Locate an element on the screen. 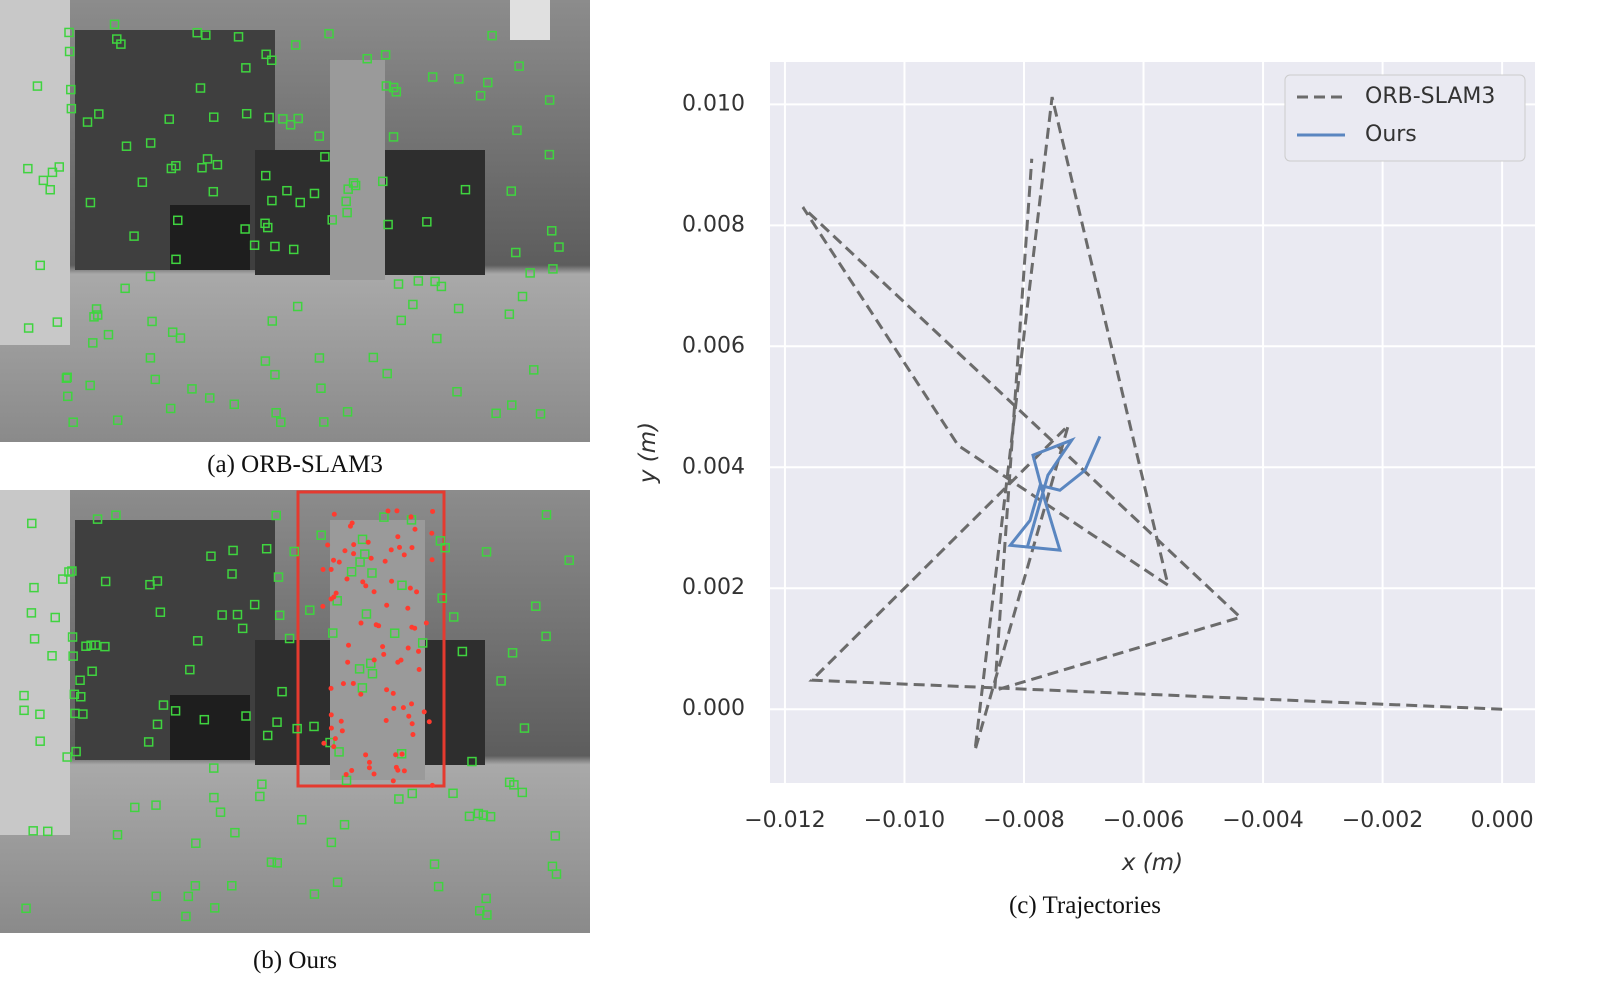  x-axis-label: x (m) is located at coordinates (1152, 863).